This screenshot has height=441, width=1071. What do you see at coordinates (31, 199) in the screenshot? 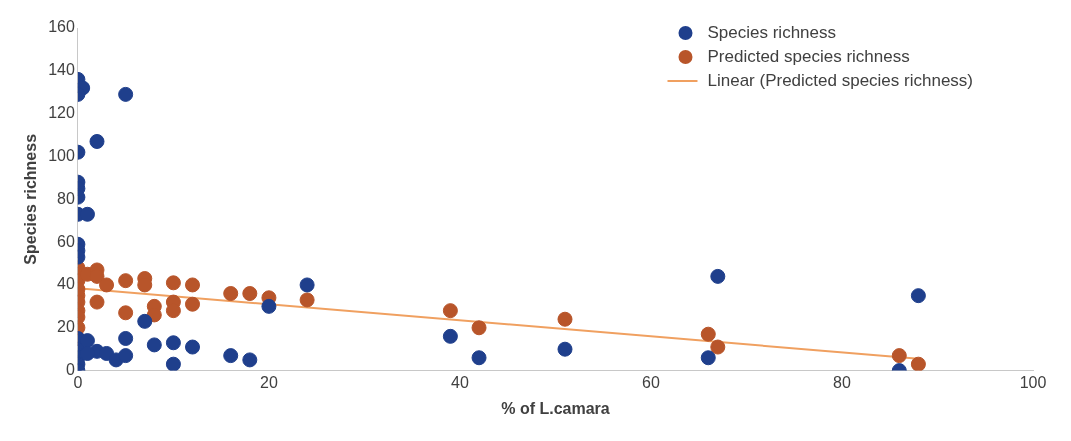
I see `y-axis-title: Species richness` at bounding box center [31, 199].